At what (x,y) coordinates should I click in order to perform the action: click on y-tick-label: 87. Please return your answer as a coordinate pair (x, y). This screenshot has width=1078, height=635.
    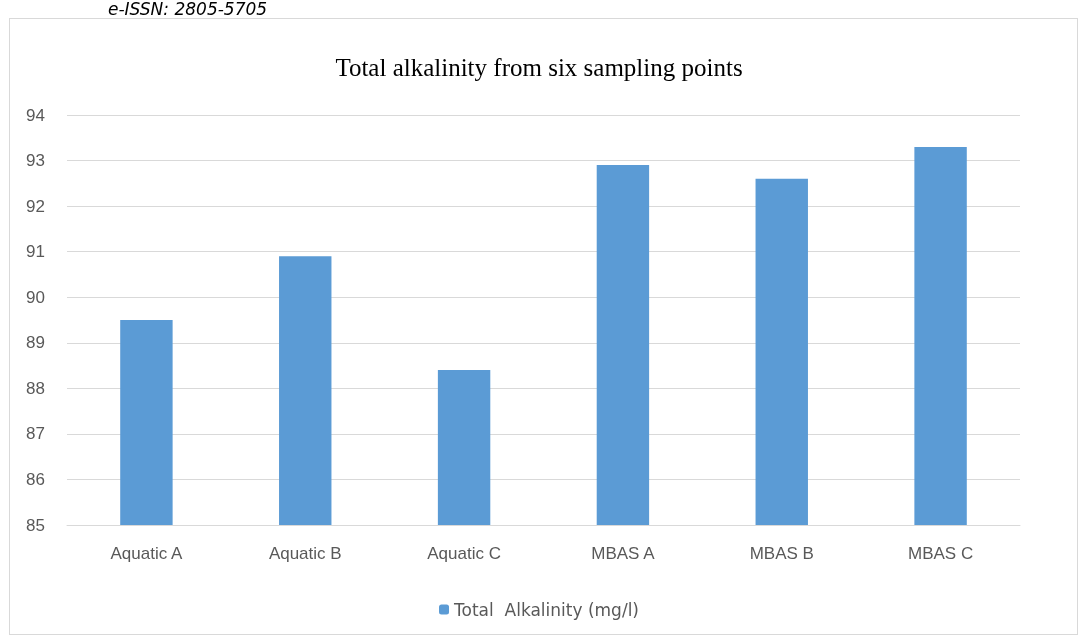
    Looking at the image, I should click on (35, 434).